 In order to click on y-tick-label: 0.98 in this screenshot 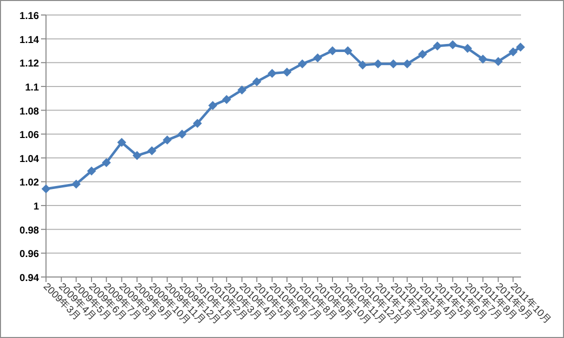, I will do `click(30, 230)`.